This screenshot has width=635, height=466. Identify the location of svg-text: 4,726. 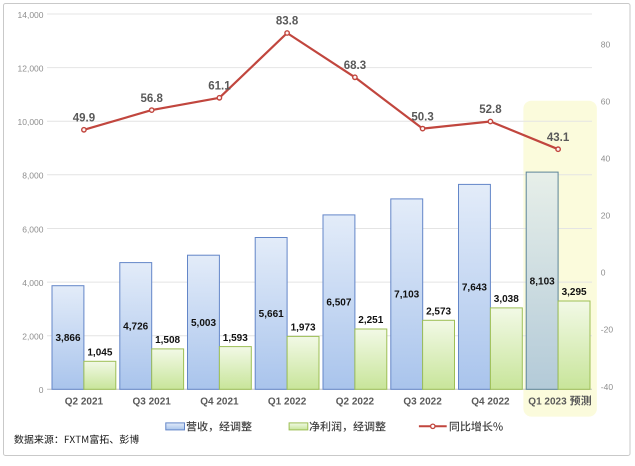
(135, 327).